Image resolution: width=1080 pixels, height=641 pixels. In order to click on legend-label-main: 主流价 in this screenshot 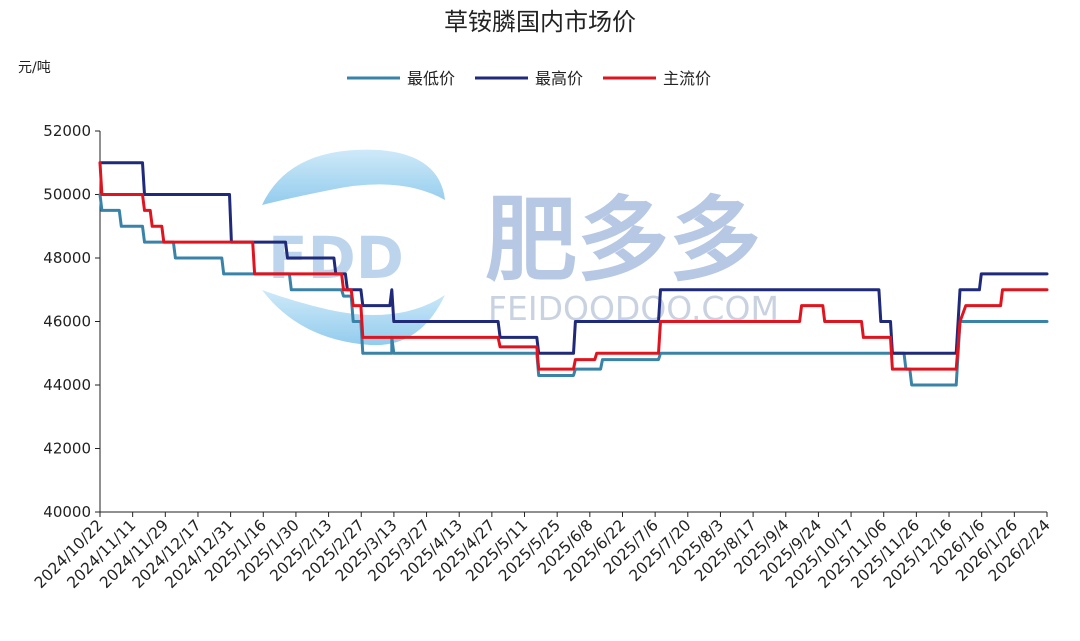, I will do `click(687, 78)`.